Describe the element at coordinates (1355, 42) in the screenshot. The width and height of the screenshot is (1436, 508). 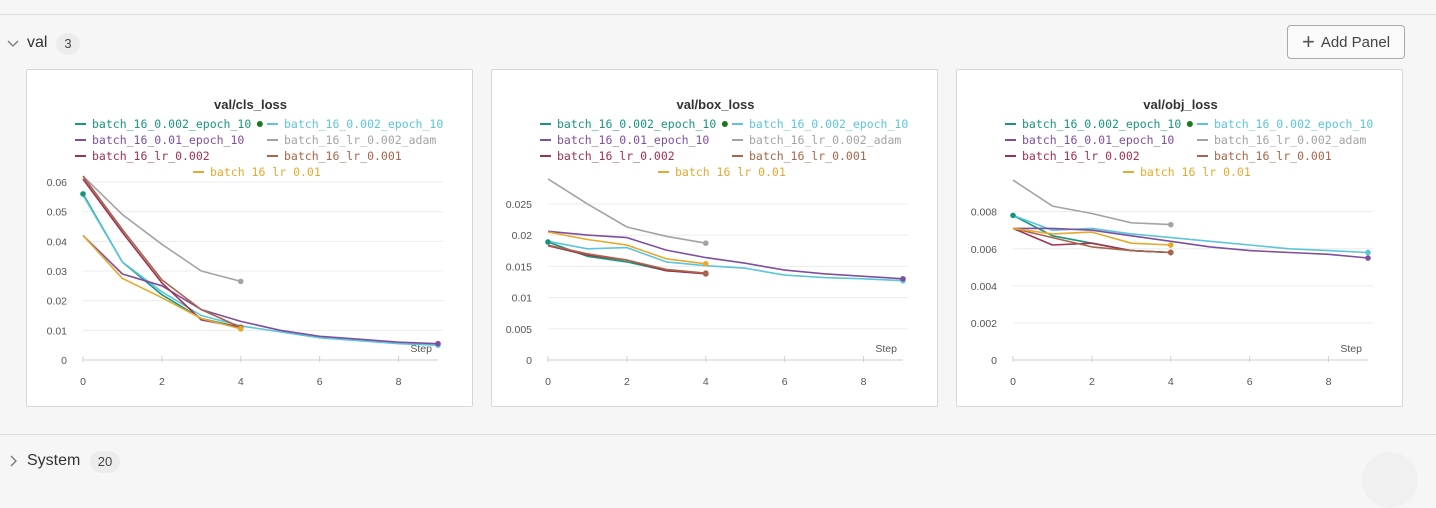
I see `add-panel-label: Add Panel` at that location.